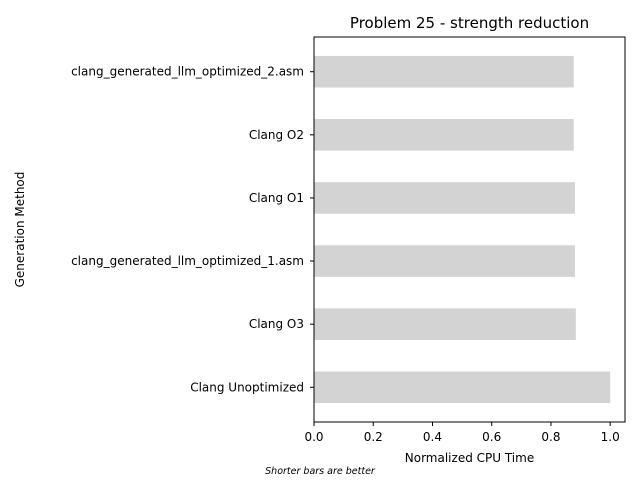 This screenshot has width=640, height=480. Describe the element at coordinates (469, 23) in the screenshot. I see `chart-title: Problem 25 - strength reduction` at that location.